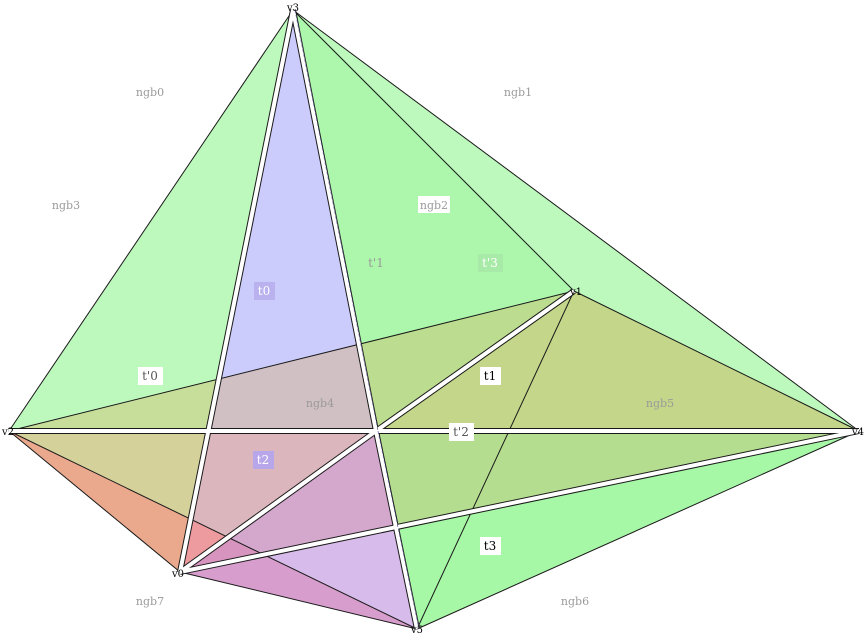 Image resolution: width=867 pixels, height=642 pixels. What do you see at coordinates (298, 600) in the screenshot?
I see `edge-v0-v5` at bounding box center [298, 600].